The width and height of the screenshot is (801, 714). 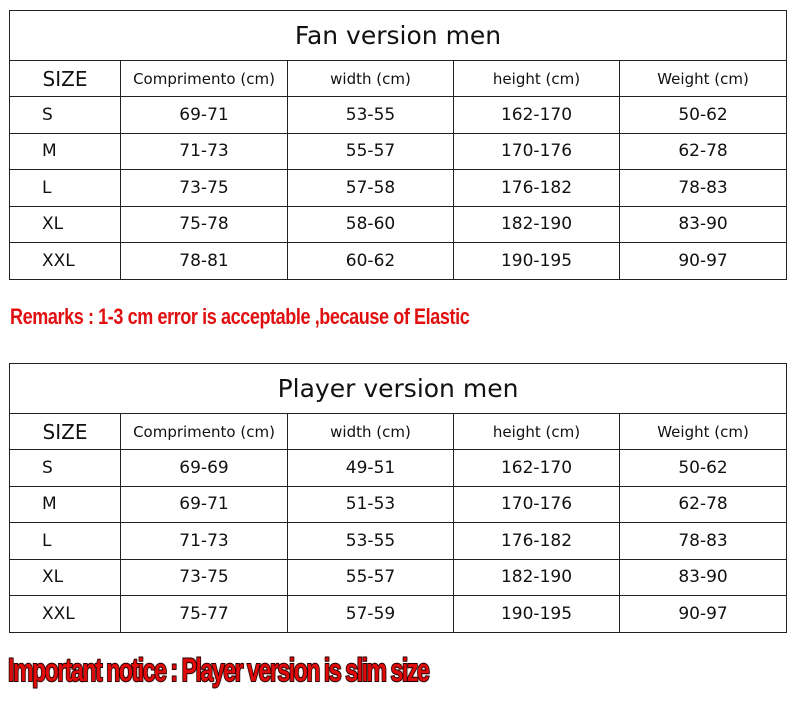 I want to click on table-row: L 71-73 53-55 176-182 78-83, so click(x=398, y=541).